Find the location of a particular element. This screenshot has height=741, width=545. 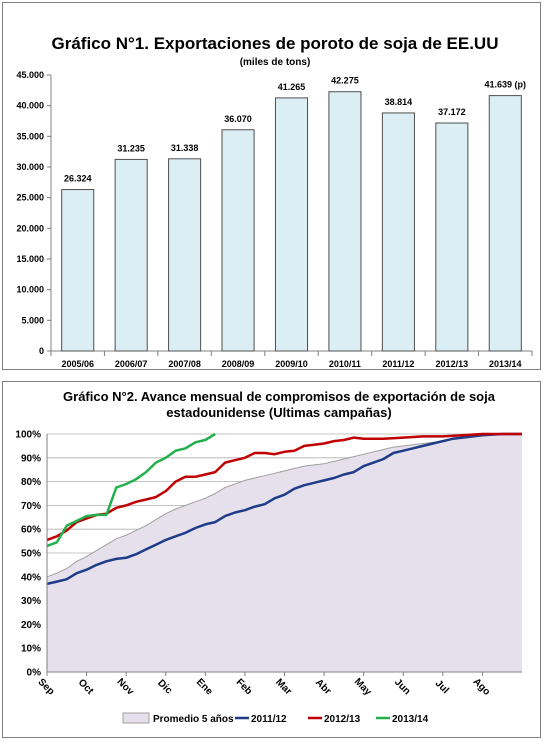

chart-1-x-tick-label: 2008/09 is located at coordinates (238, 364).